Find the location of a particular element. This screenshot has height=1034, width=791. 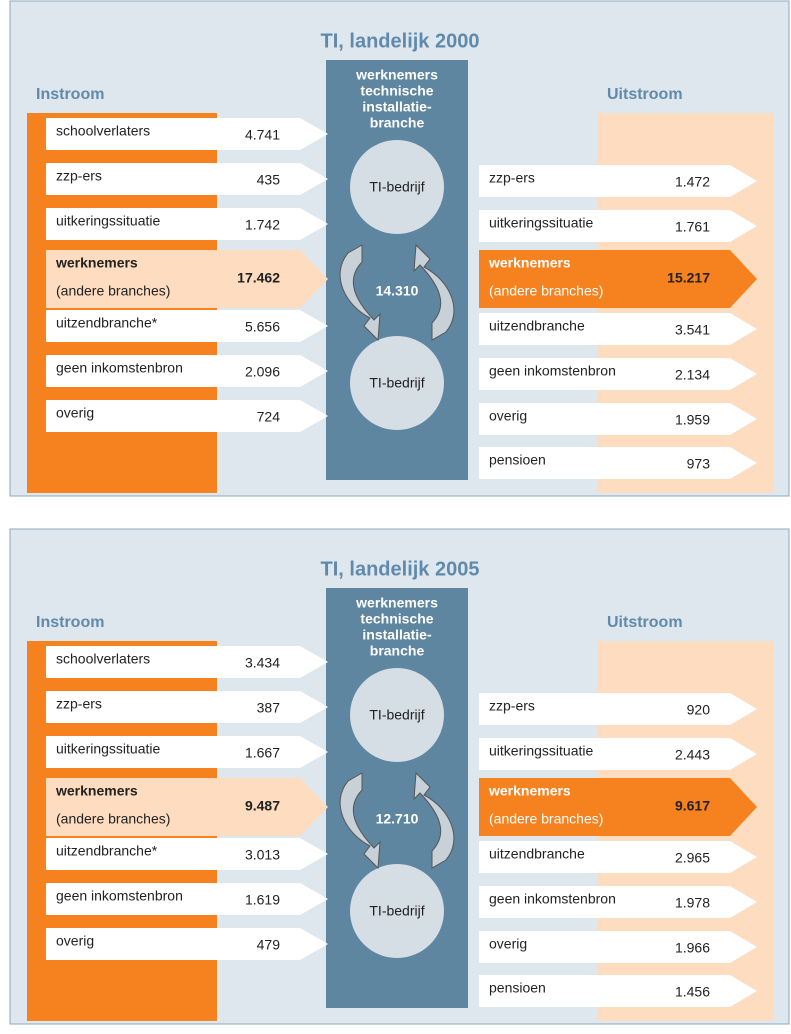

flow-value: 1.761 is located at coordinates (692, 227).